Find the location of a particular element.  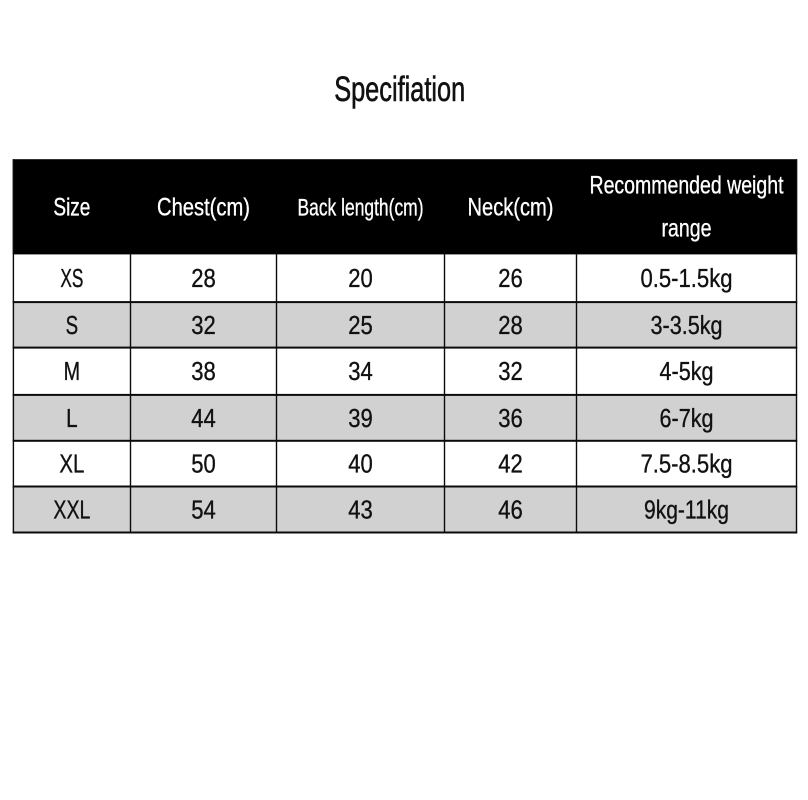

svg-text: 26 is located at coordinates (510, 278).